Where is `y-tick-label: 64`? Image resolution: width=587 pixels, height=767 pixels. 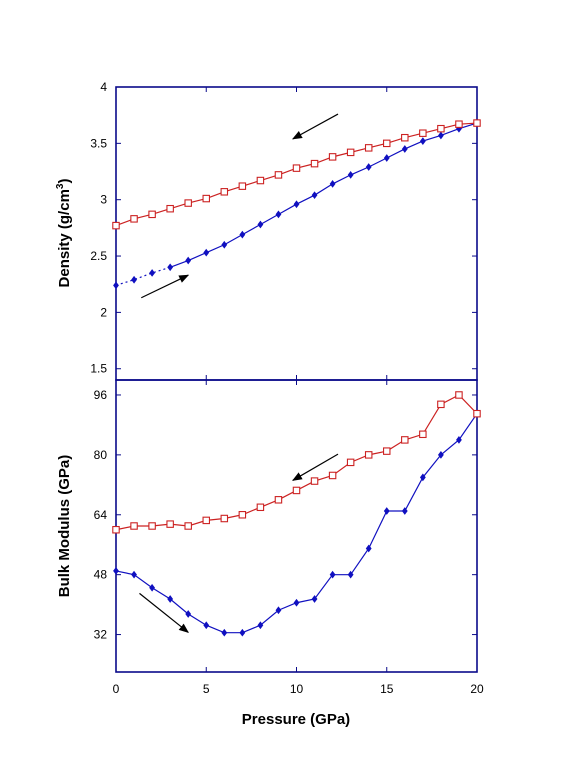 y-tick-label: 64 is located at coordinates (101, 515).